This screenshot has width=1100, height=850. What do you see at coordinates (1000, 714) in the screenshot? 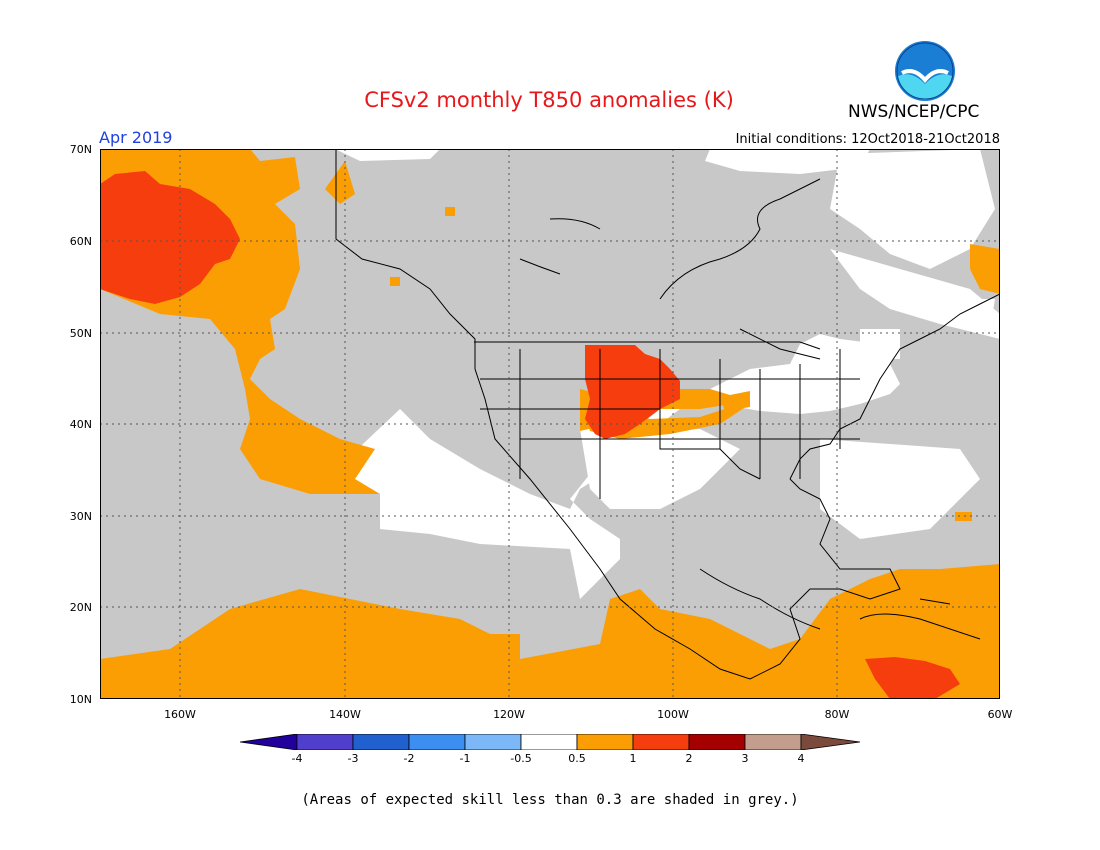
I see `lon-label: 60W` at bounding box center [1000, 714].